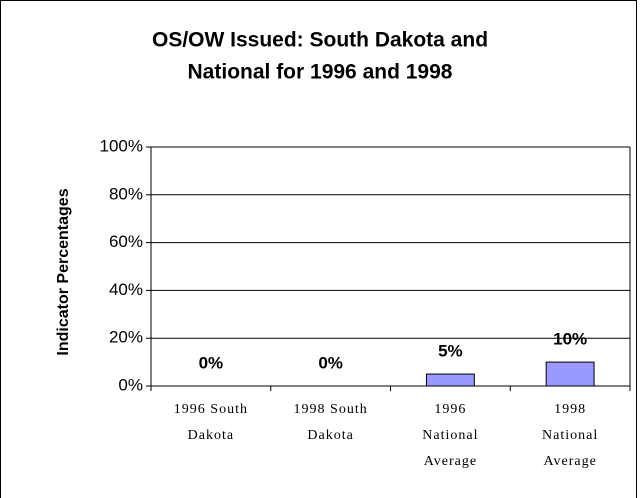 The height and width of the screenshot is (498, 641). I want to click on value-label: 5%, so click(450, 351).